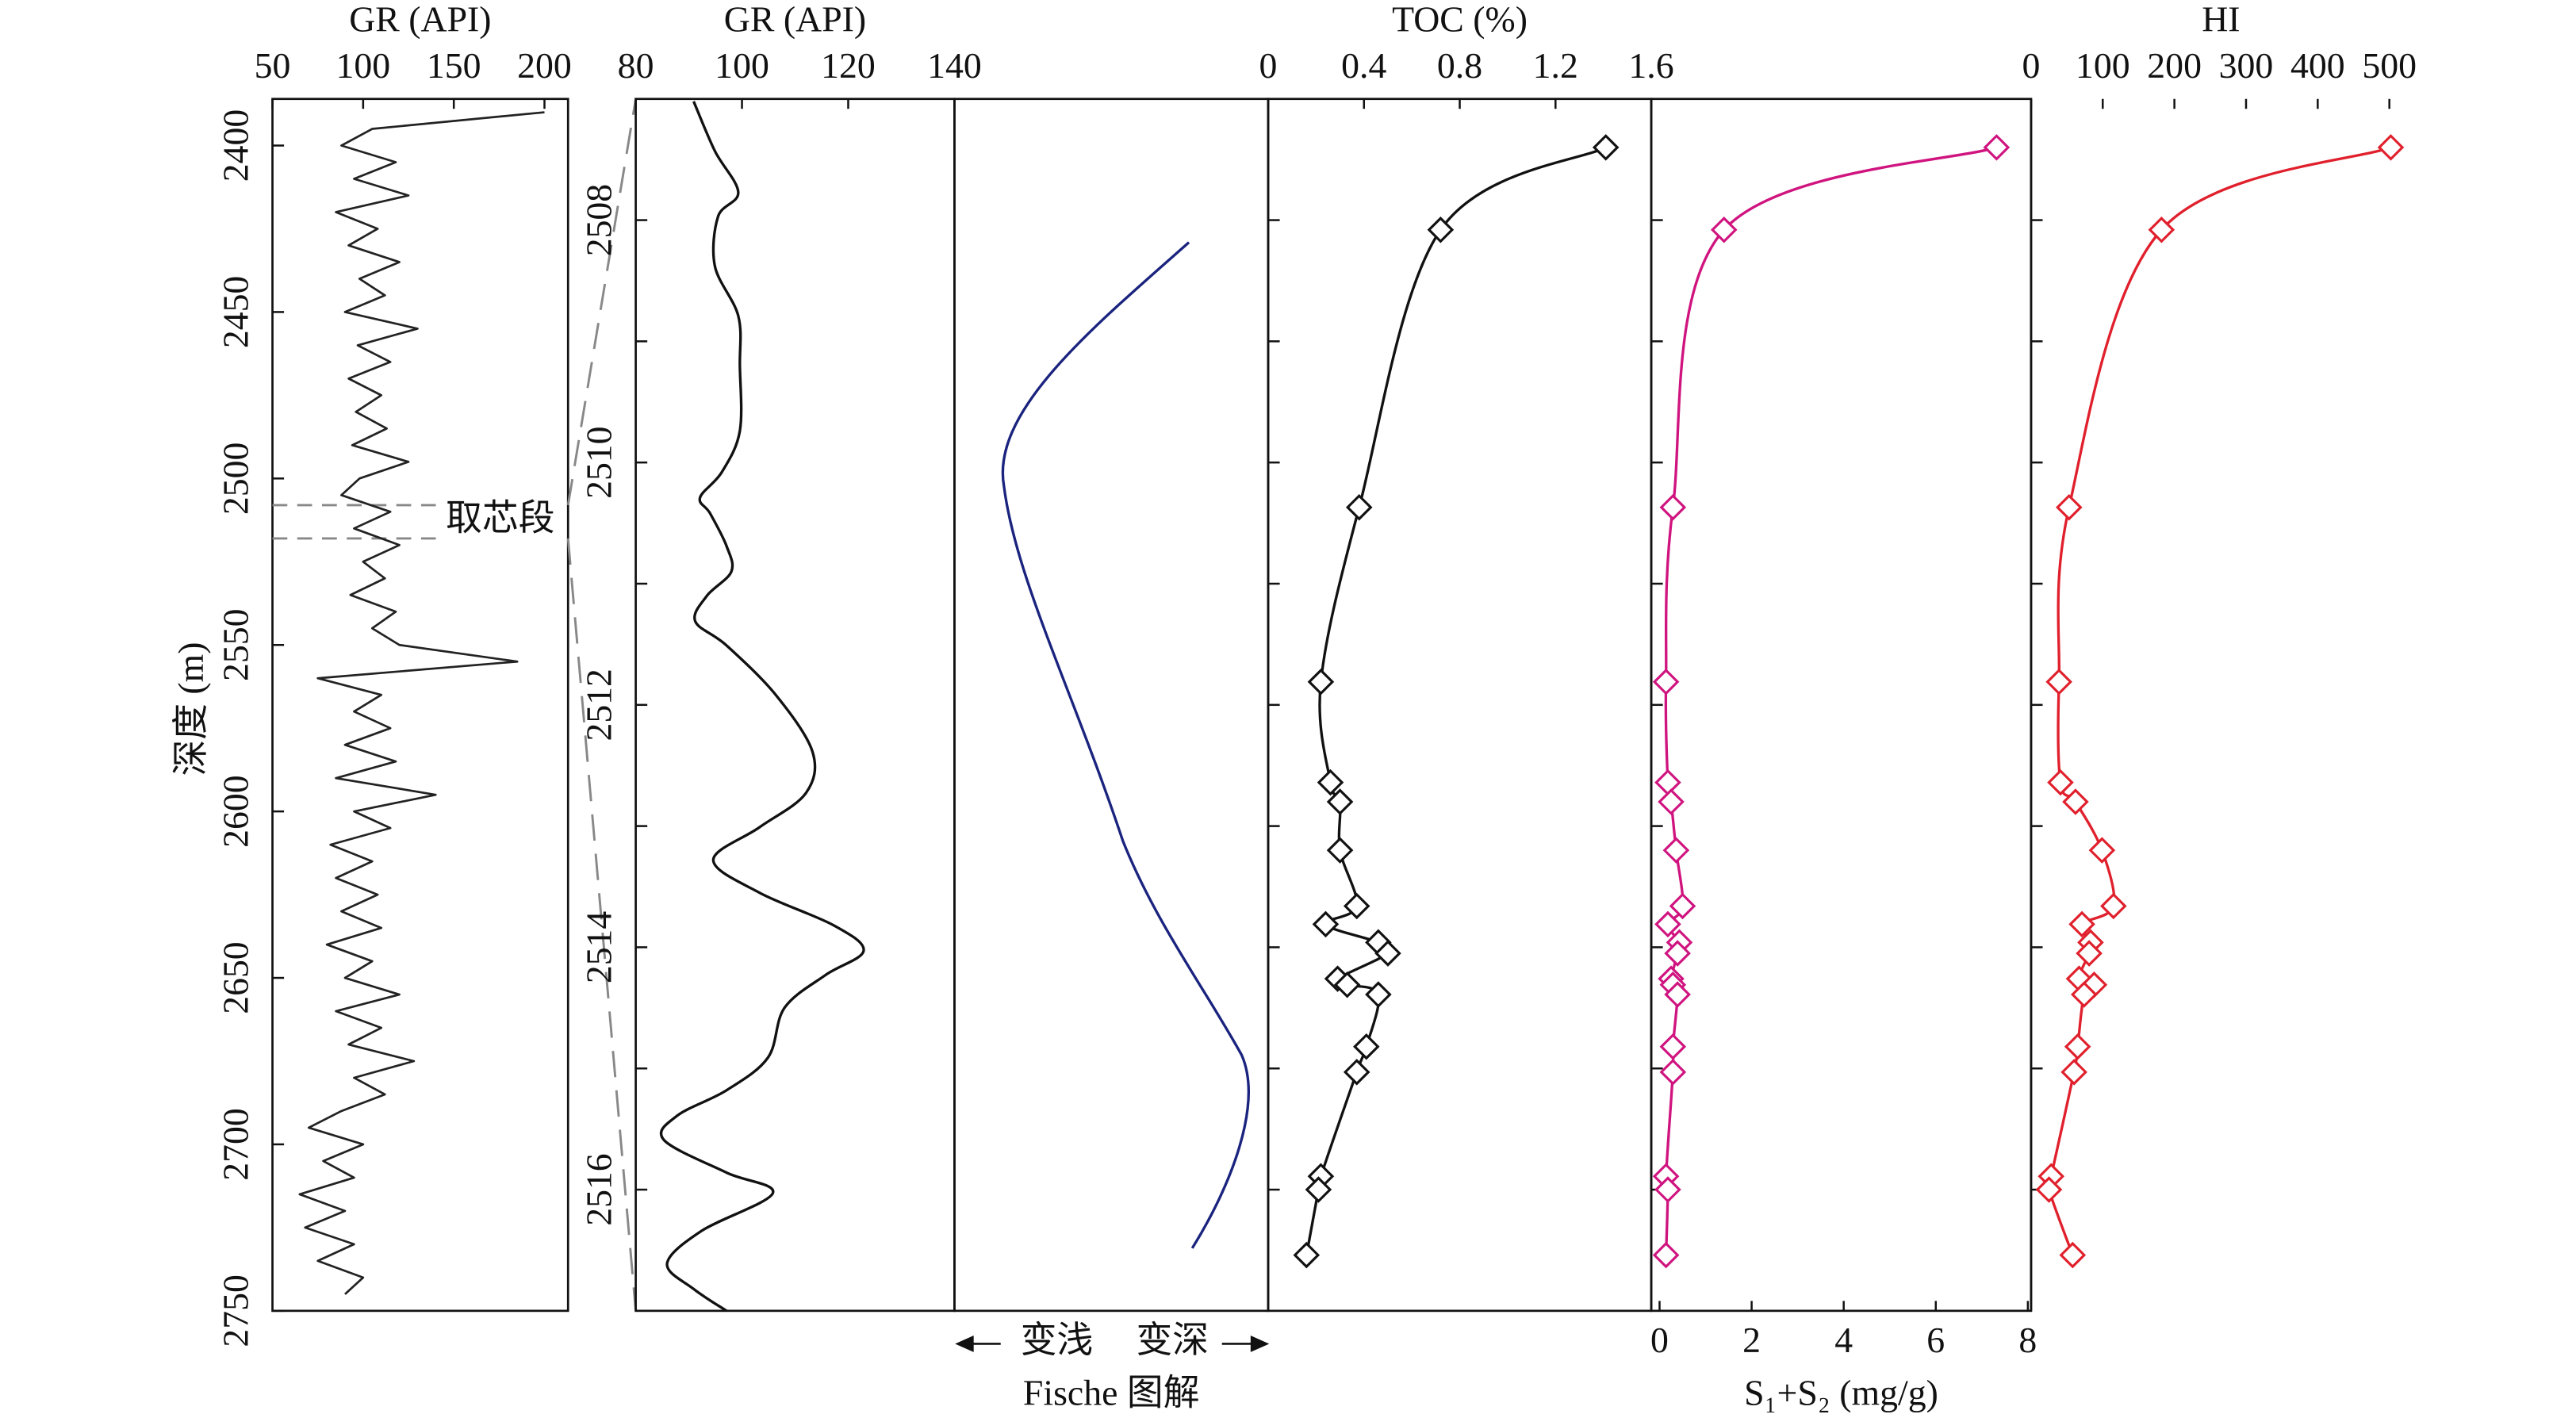 The width and height of the screenshot is (2576, 1418). Describe the element at coordinates (1844, 1340) in the screenshot. I see `x-tick-label: 4` at that location.